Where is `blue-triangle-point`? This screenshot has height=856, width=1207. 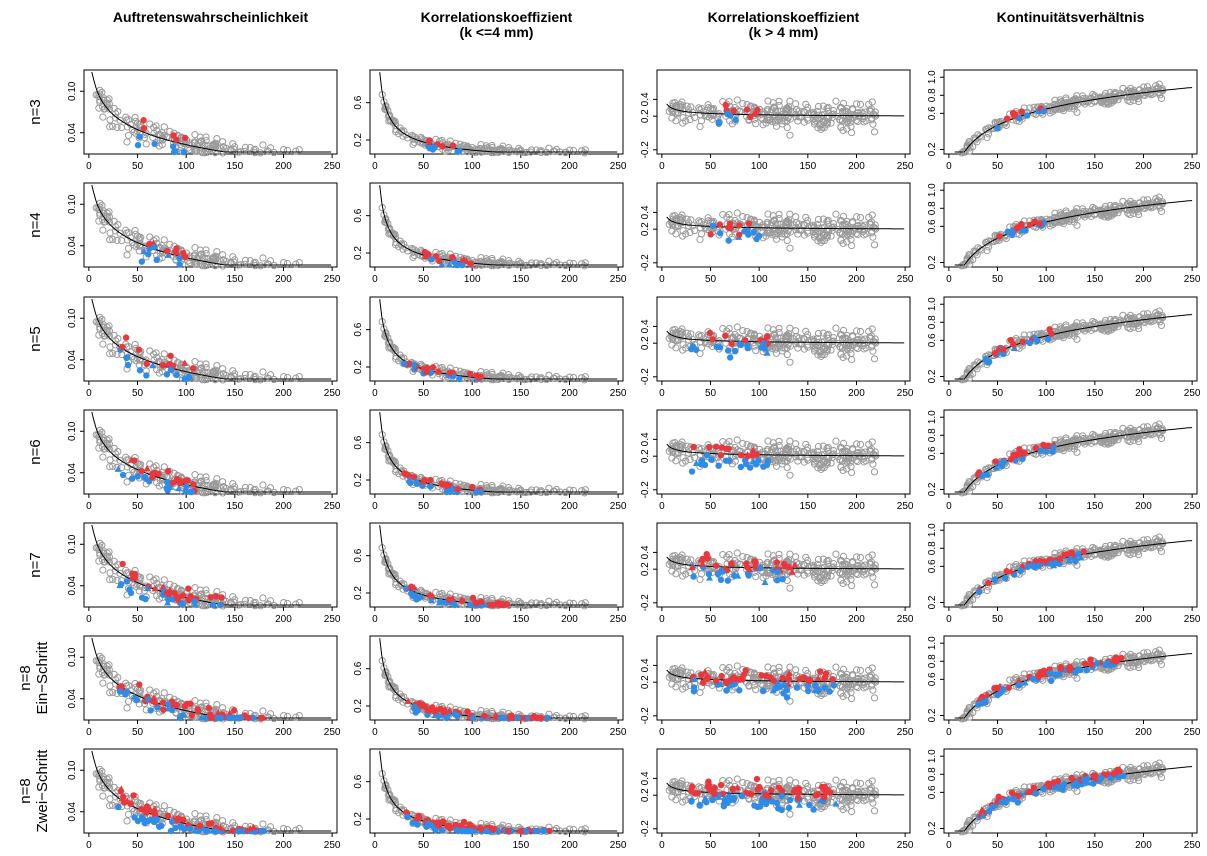 blue-triangle-point is located at coordinates (765, 582).